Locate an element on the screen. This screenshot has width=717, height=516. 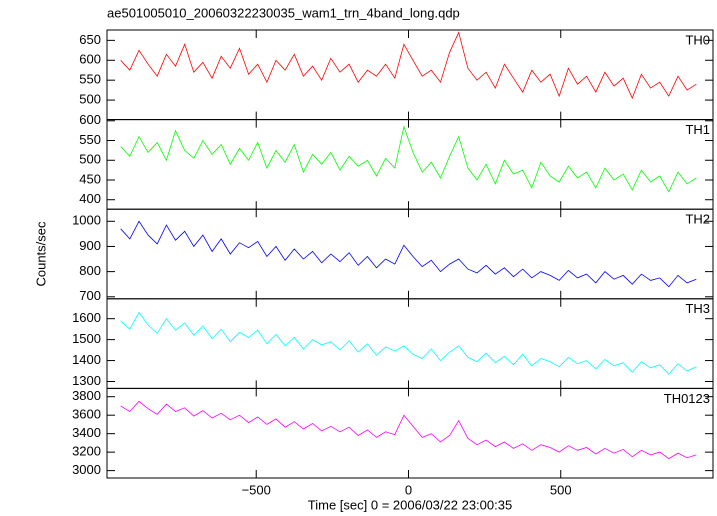
y-tick-label: 3200 is located at coordinates (86, 451).